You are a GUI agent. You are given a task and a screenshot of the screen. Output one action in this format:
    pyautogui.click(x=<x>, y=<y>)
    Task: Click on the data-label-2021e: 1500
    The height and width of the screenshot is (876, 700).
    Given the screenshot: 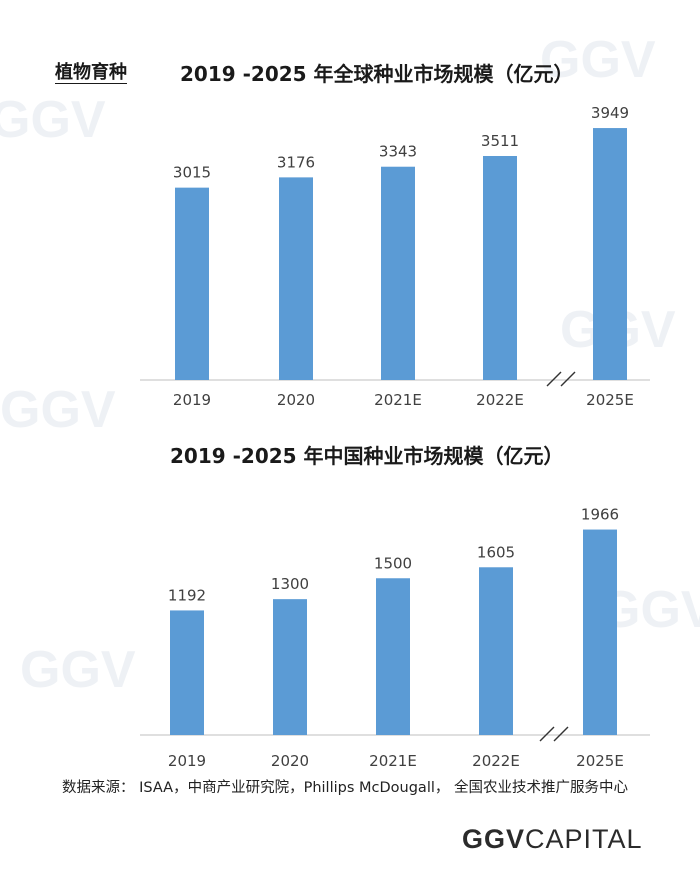 What is the action you would take?
    pyautogui.click(x=393, y=563)
    